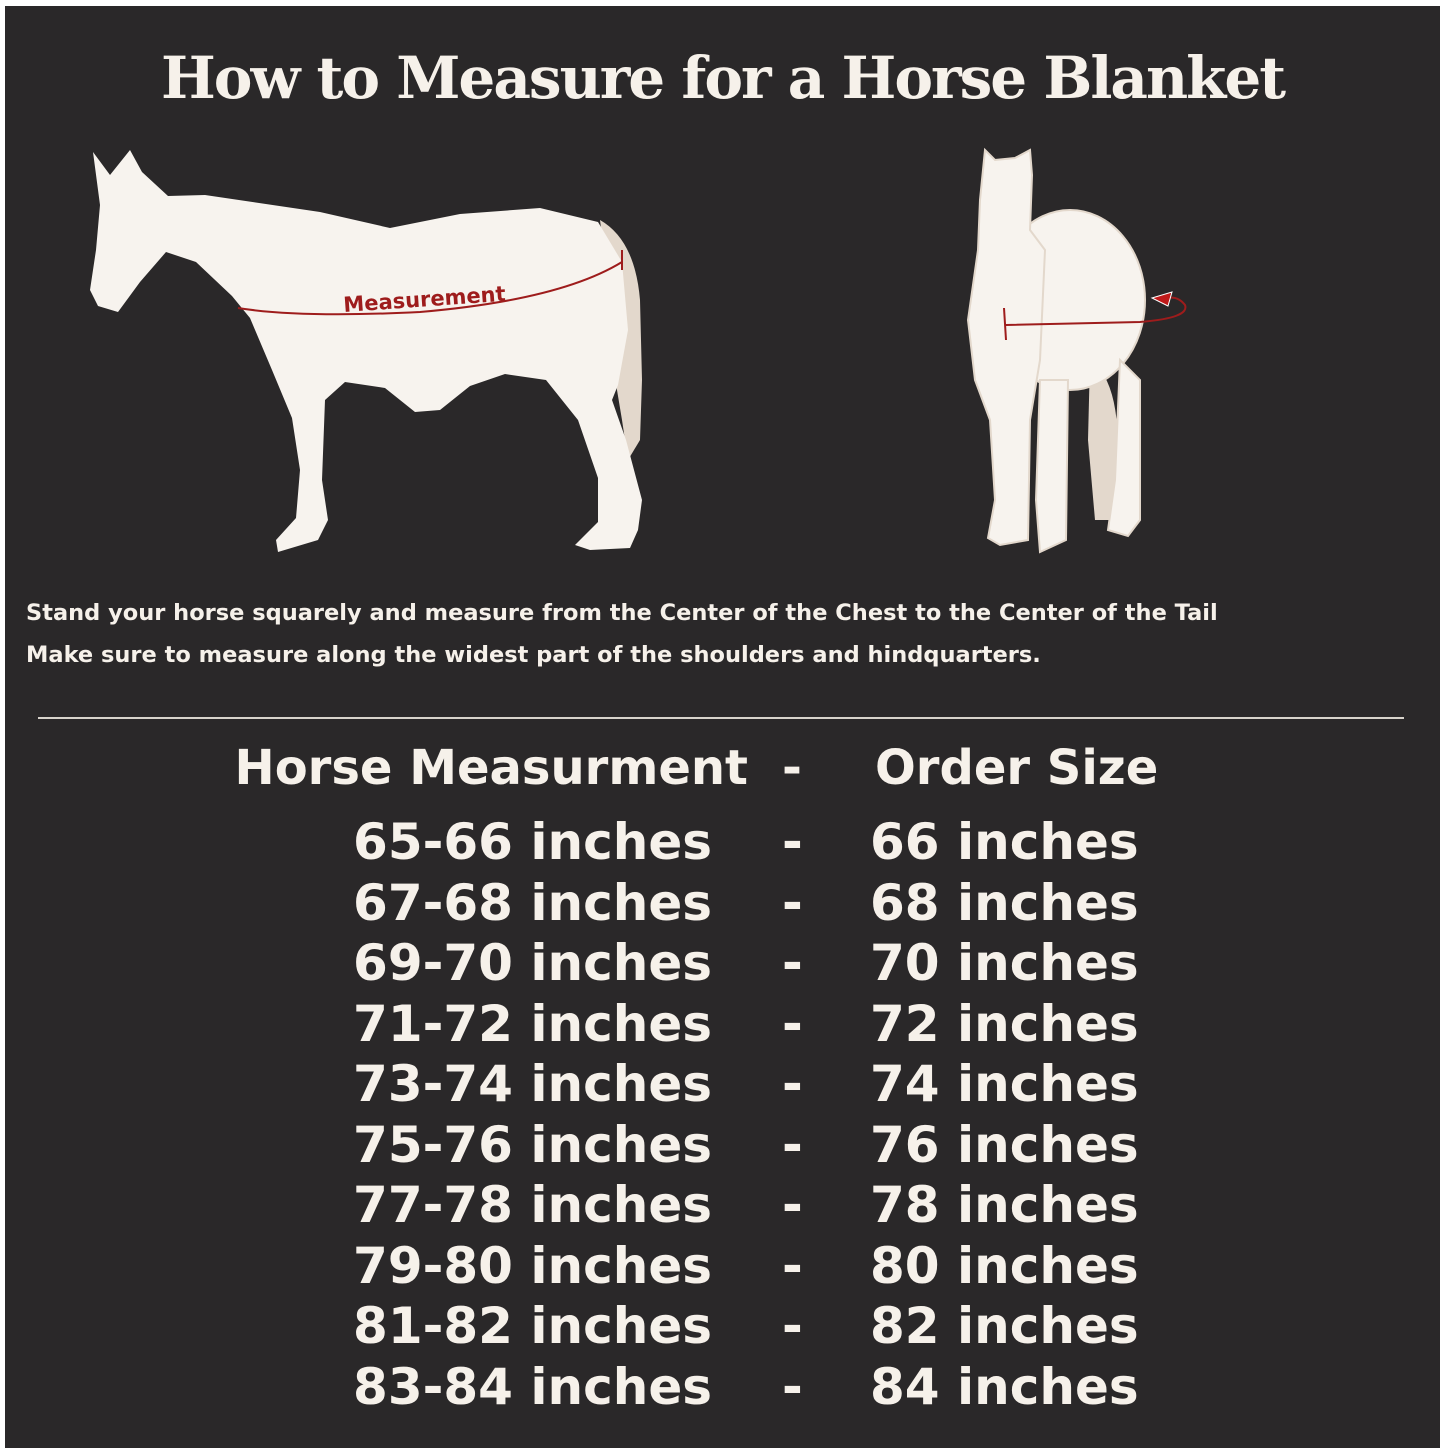 The height and width of the screenshot is (1454, 1445). I want to click on cell-measurement: 75-76 inches, so click(532, 1144).